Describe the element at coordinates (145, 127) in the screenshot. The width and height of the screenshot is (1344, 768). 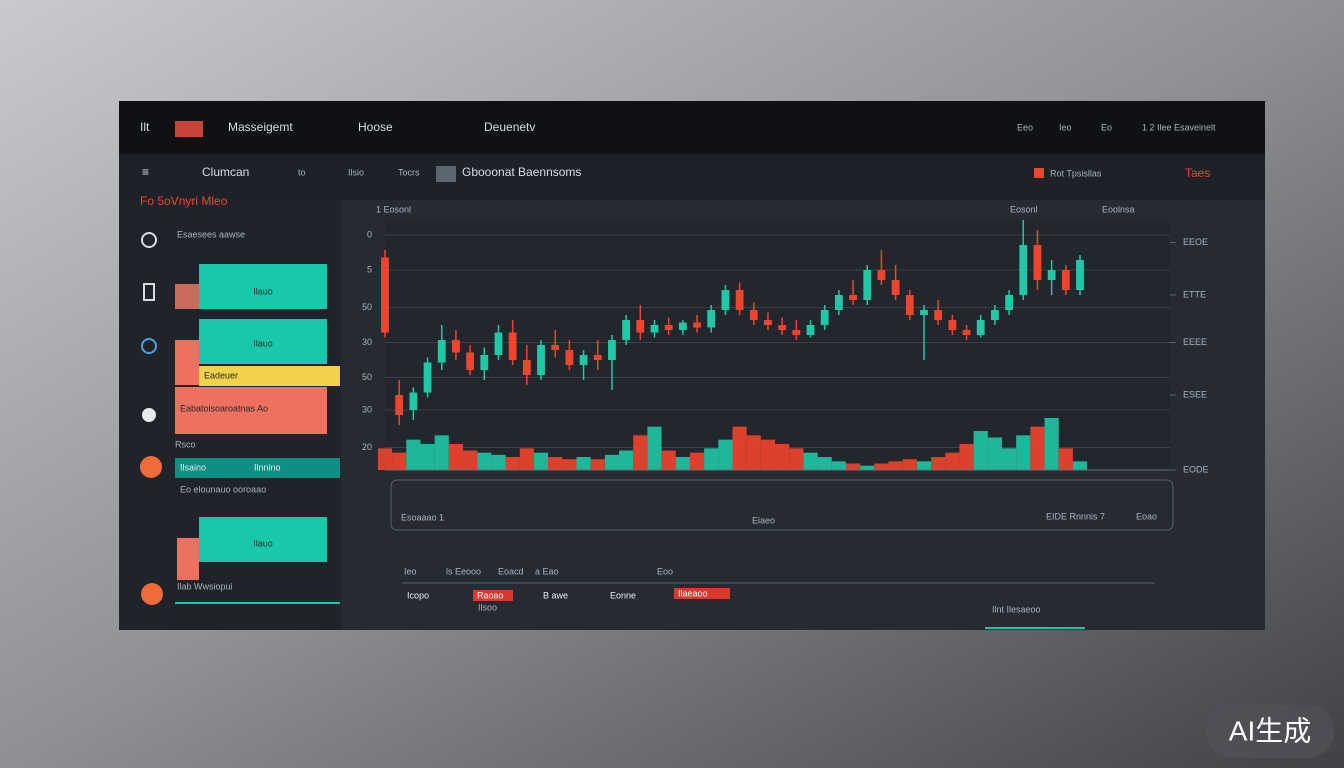
I see `logo: Ilt` at that location.